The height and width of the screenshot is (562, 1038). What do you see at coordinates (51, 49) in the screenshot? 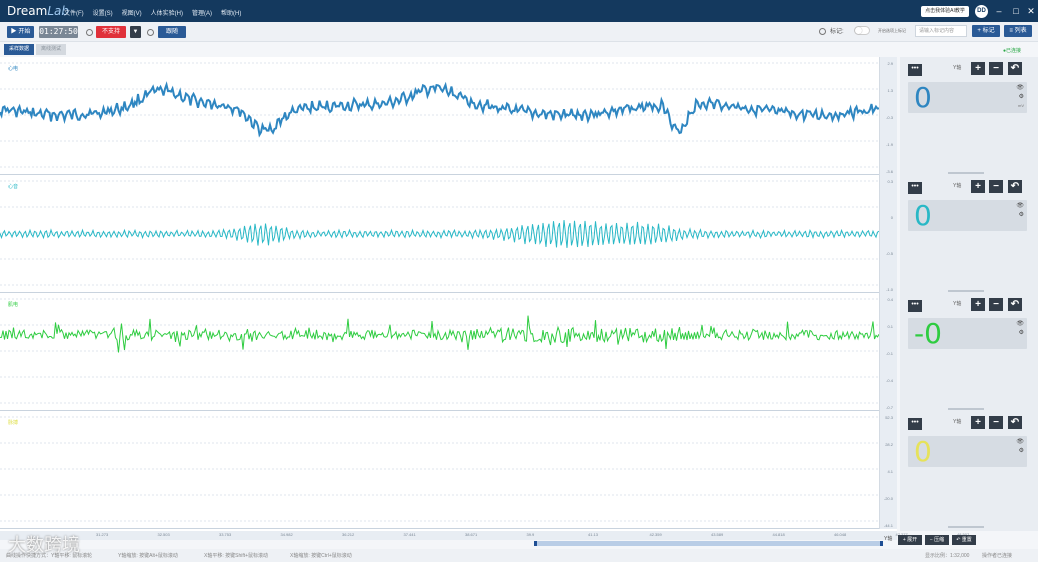
I see `tab-offline-test: 离线测试` at bounding box center [51, 49].